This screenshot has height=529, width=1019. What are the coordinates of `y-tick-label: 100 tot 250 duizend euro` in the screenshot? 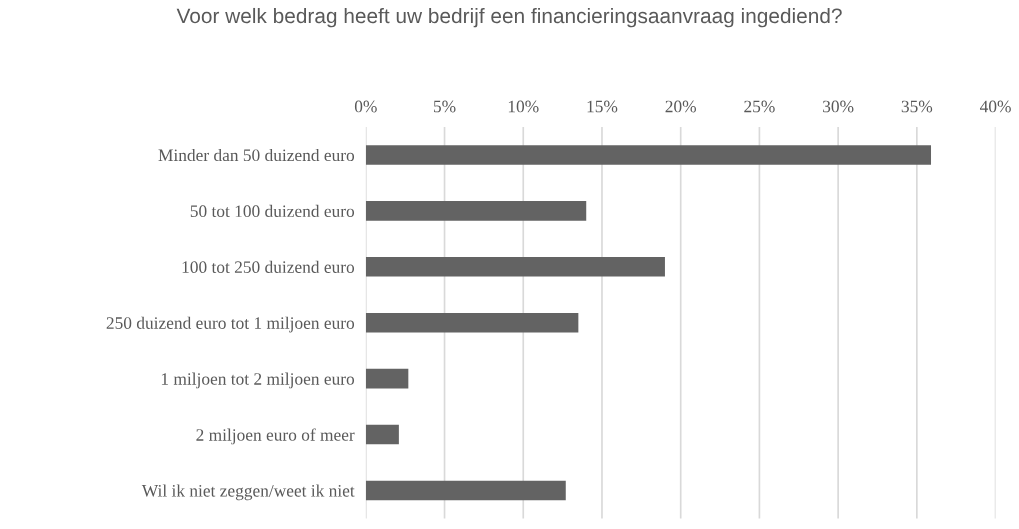 It's located at (268, 266).